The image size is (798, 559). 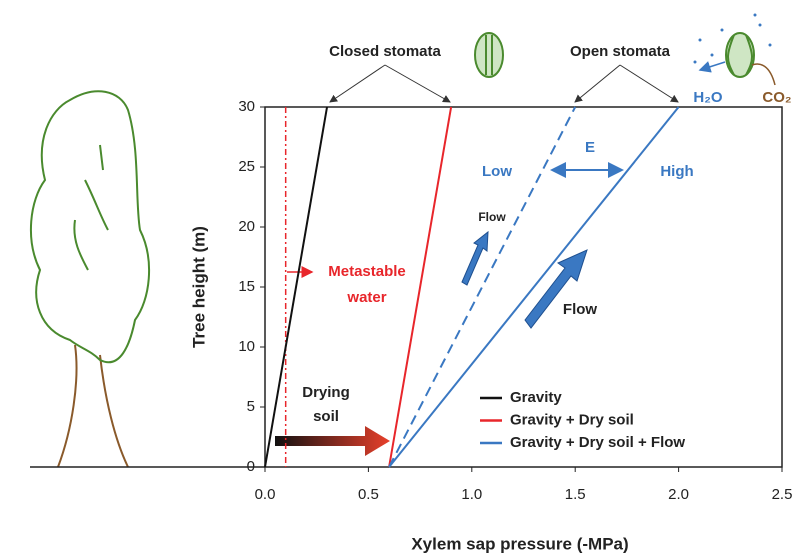 I want to click on annotation: High, so click(x=676, y=171).